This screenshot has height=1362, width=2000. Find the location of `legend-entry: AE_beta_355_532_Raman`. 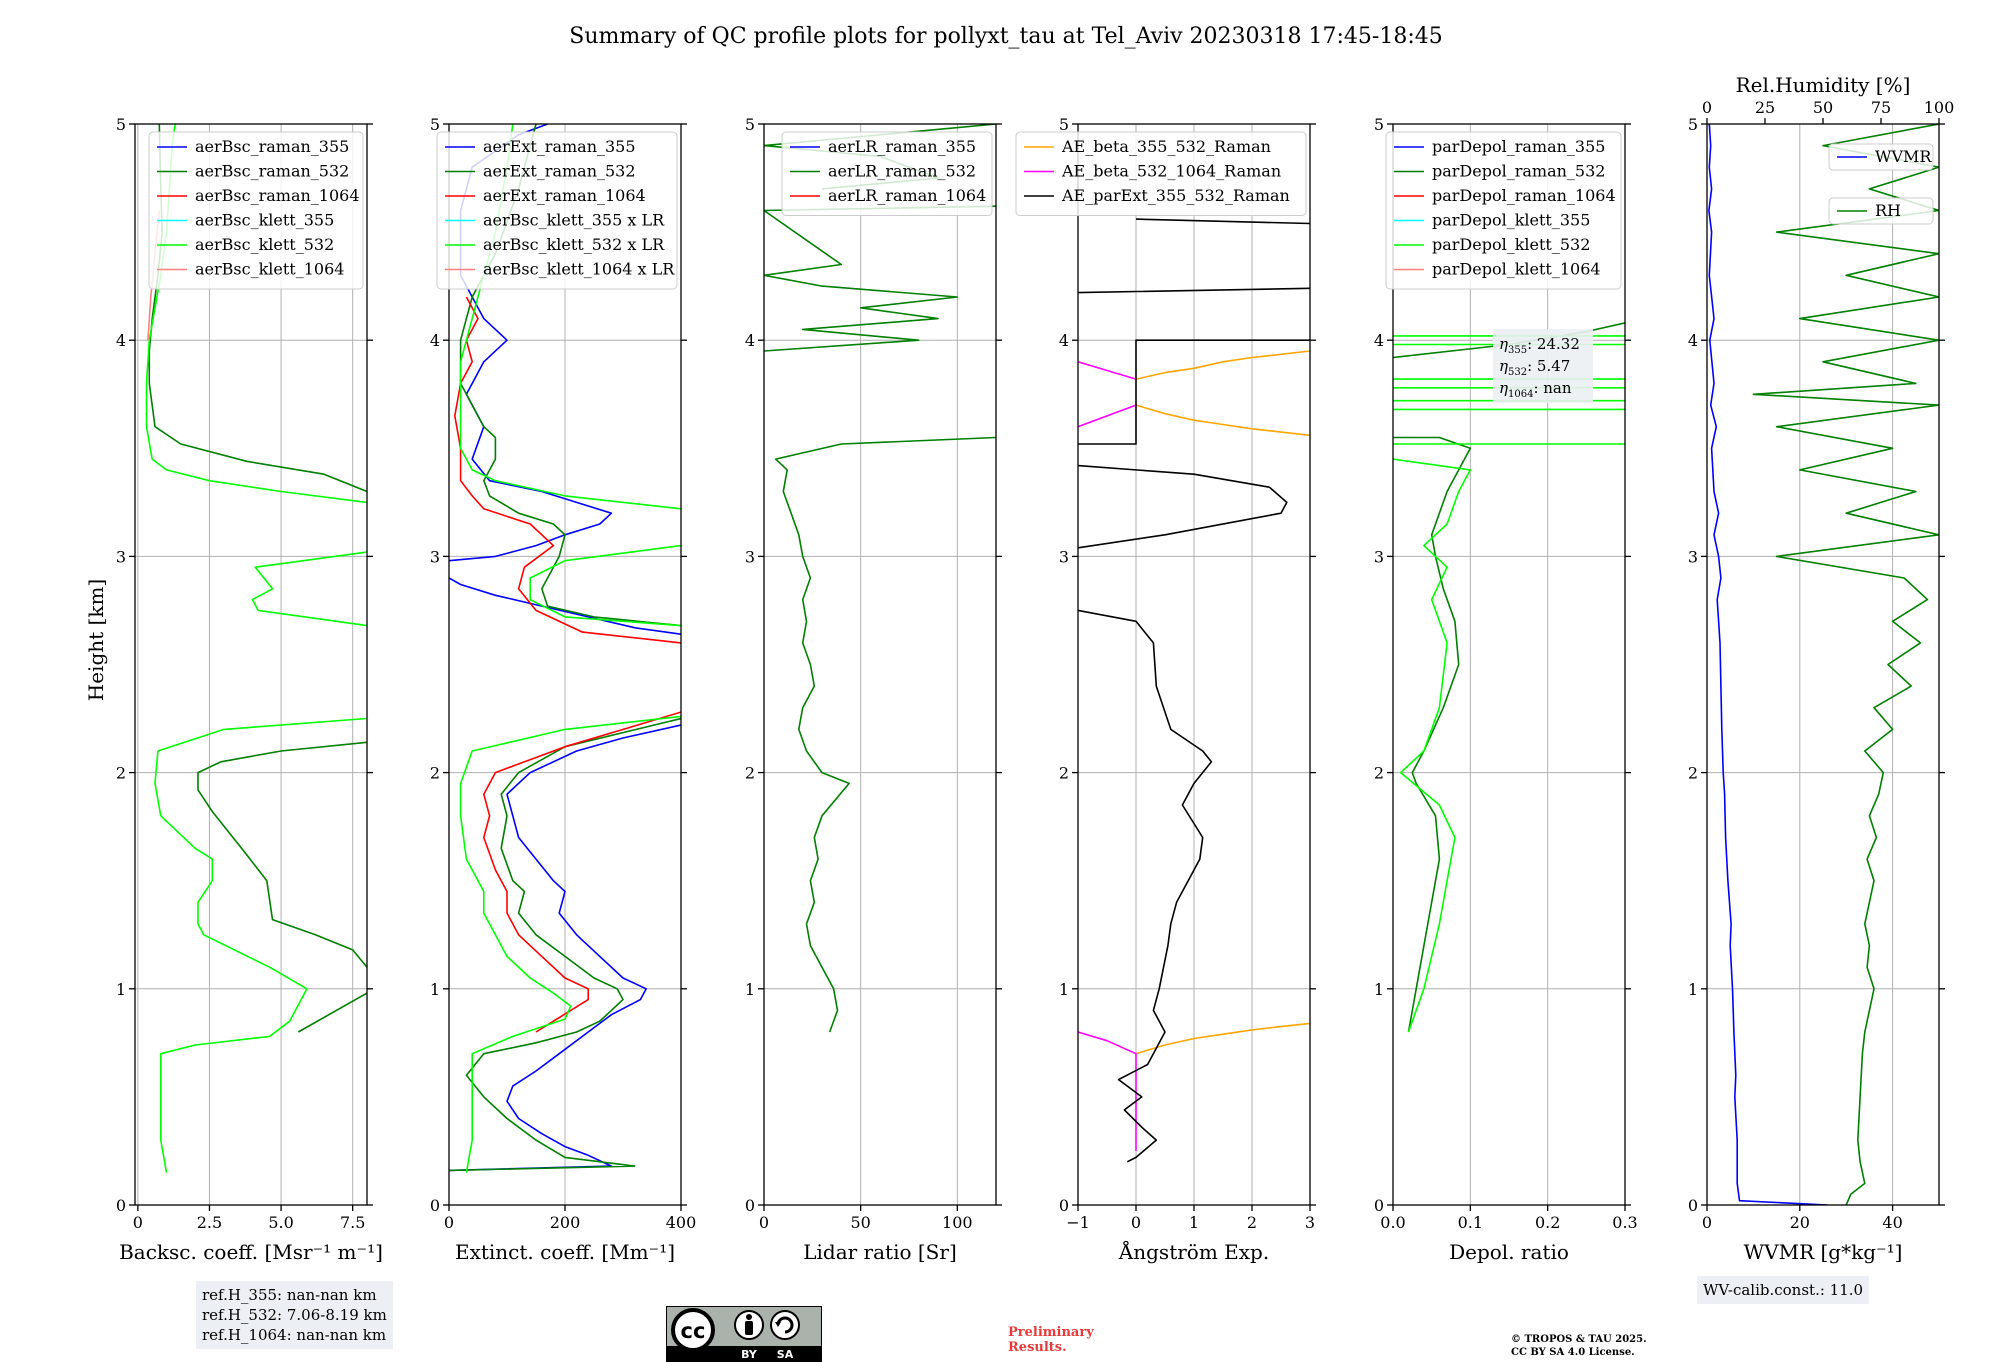

legend-entry: AE_beta_355_532_Raman is located at coordinates (1166, 146).